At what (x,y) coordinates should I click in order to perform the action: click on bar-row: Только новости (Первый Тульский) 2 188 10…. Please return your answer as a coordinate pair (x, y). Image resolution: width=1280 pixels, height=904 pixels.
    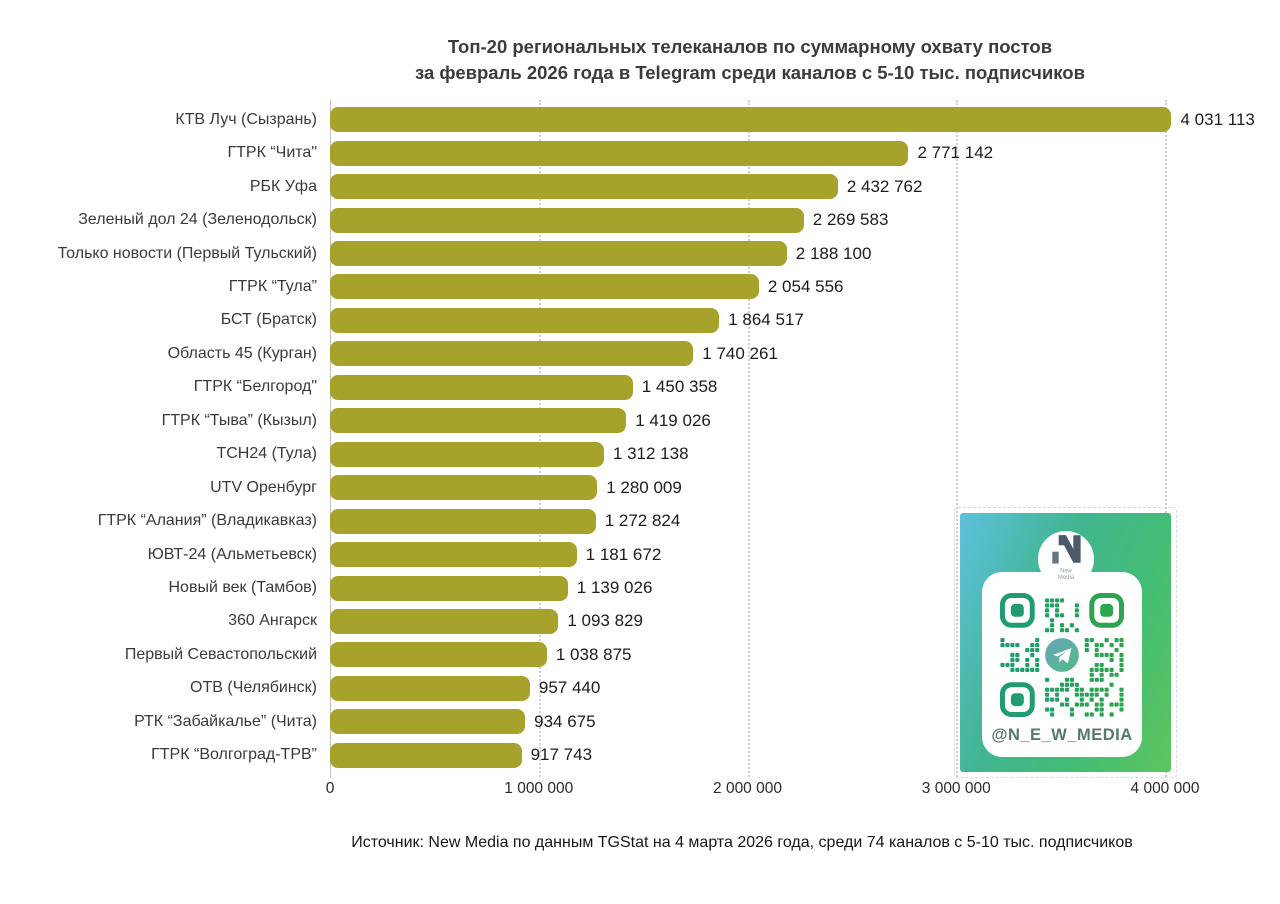
    Looking at the image, I should click on (435, 253).